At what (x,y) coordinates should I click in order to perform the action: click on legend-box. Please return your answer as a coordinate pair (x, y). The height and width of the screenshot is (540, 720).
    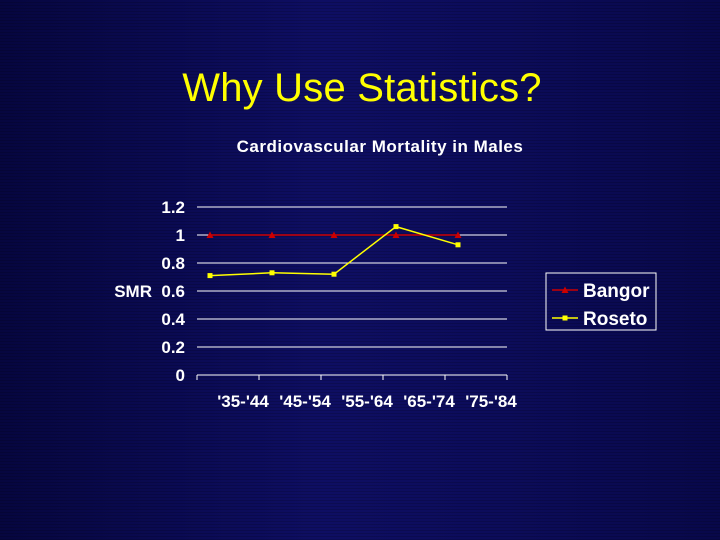
    Looking at the image, I should click on (601, 301).